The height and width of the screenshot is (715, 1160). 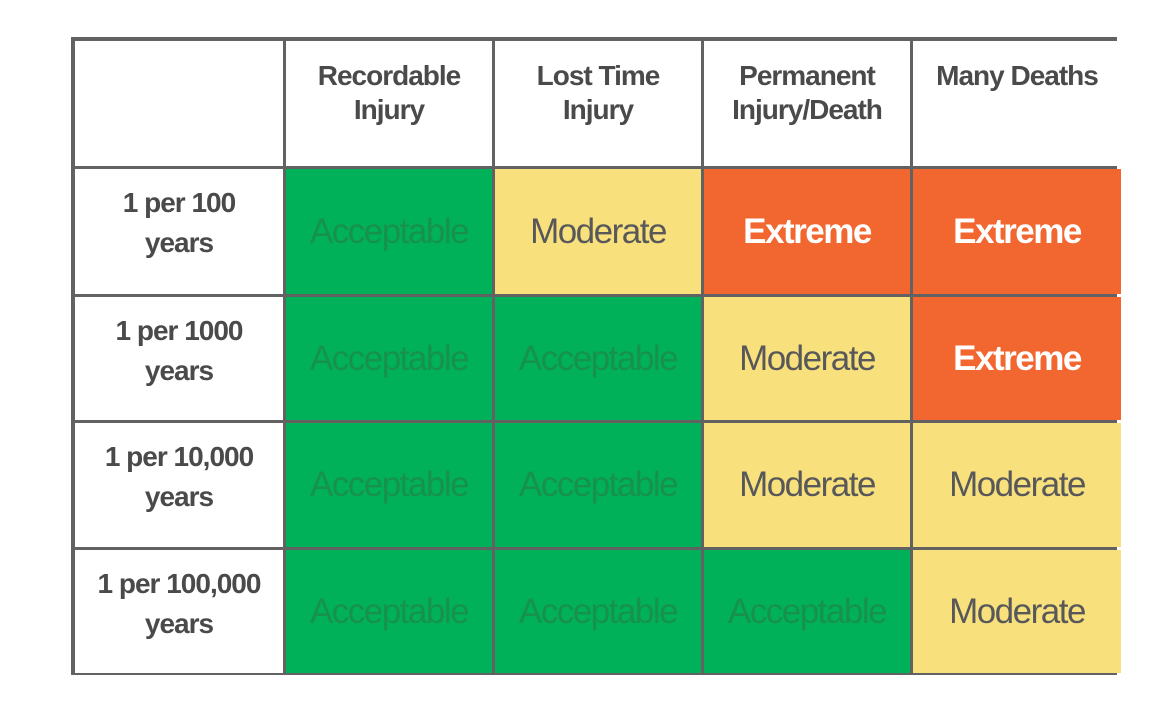 I want to click on column-header-lost-time-injury: Lost Time Injury, so click(x=598, y=103).